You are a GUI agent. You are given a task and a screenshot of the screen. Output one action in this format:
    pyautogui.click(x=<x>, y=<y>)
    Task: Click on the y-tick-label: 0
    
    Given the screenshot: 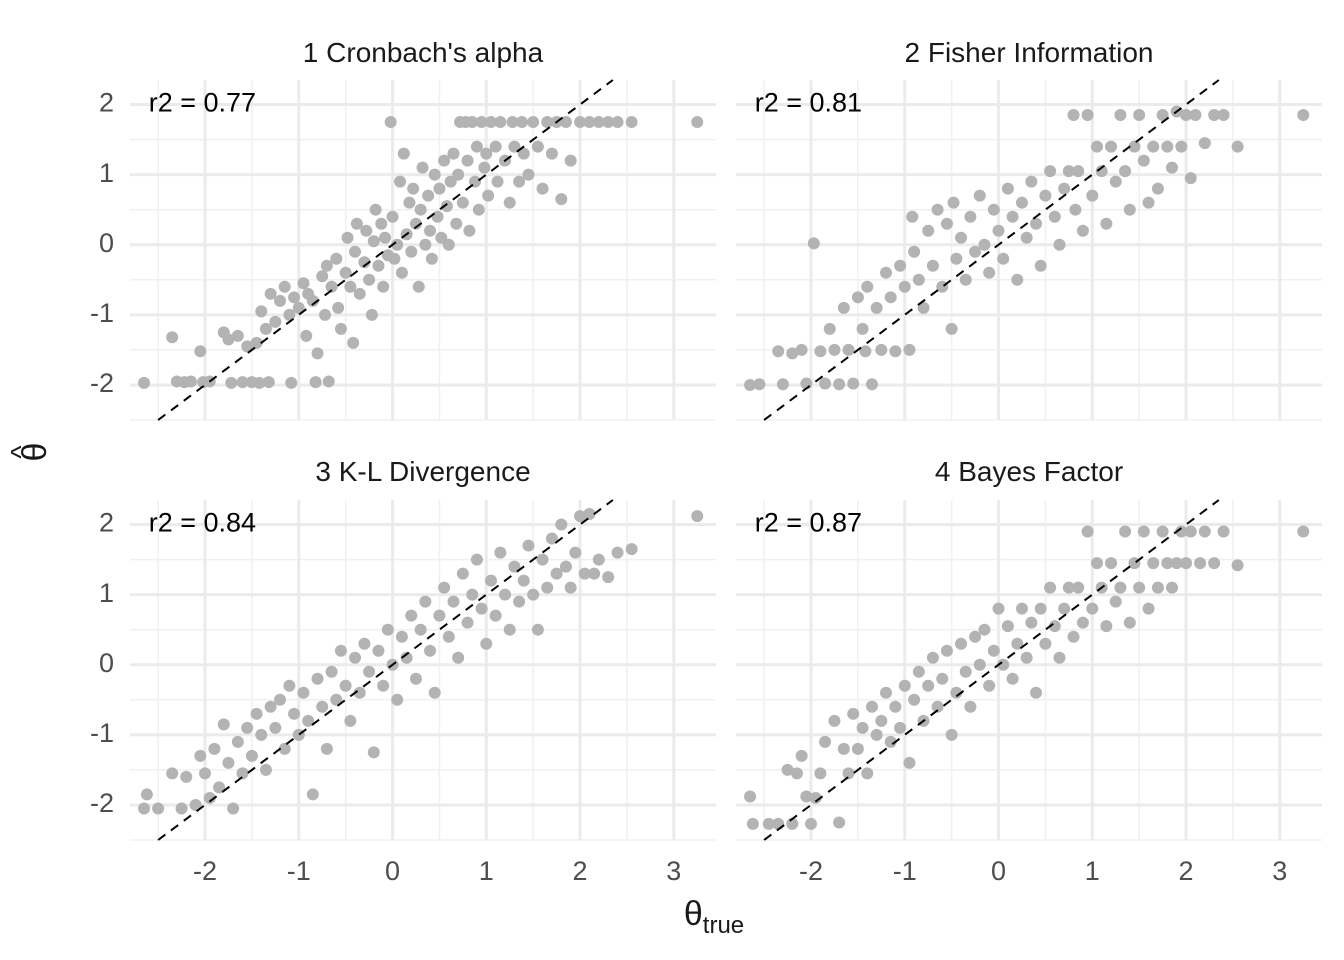 What is the action you would take?
    pyautogui.click(x=106, y=663)
    